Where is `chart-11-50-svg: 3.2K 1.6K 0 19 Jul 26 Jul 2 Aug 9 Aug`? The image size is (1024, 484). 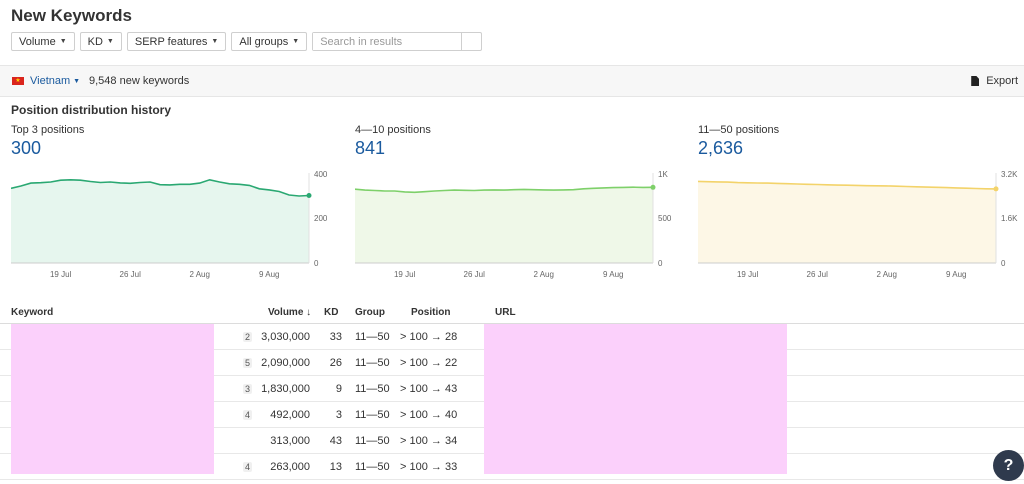 chart-11-50-svg: 3.2K 1.6K 0 19 Jul 26 Jul 2 Aug 9 Aug is located at coordinates (858, 224).